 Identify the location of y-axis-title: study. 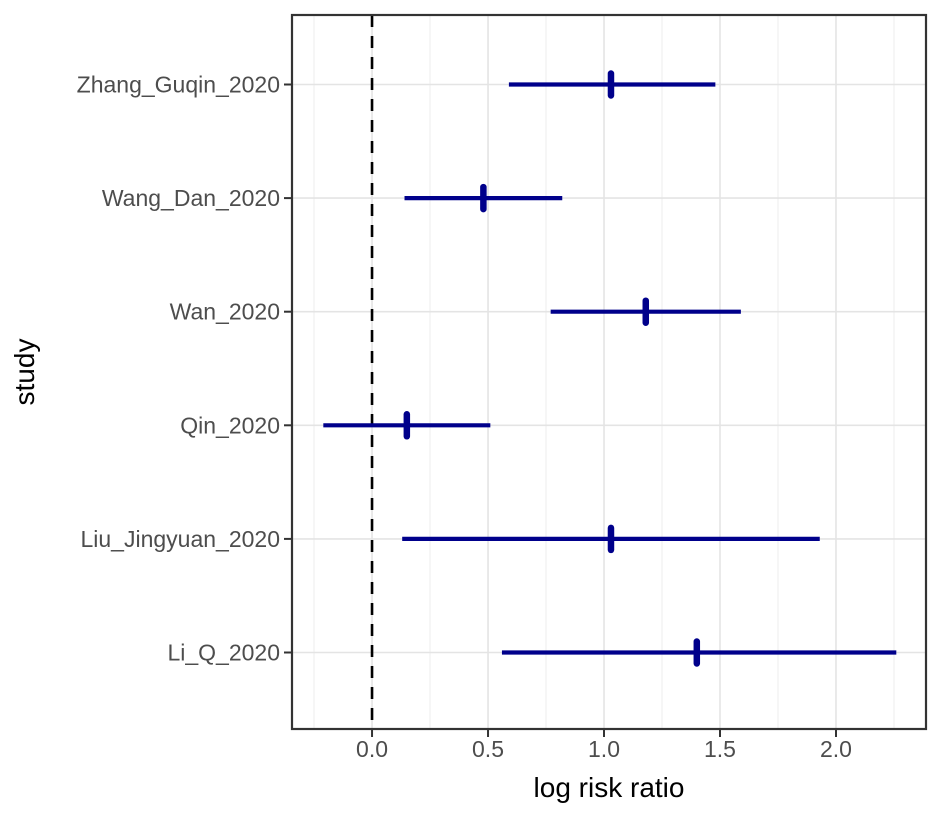
(24, 372).